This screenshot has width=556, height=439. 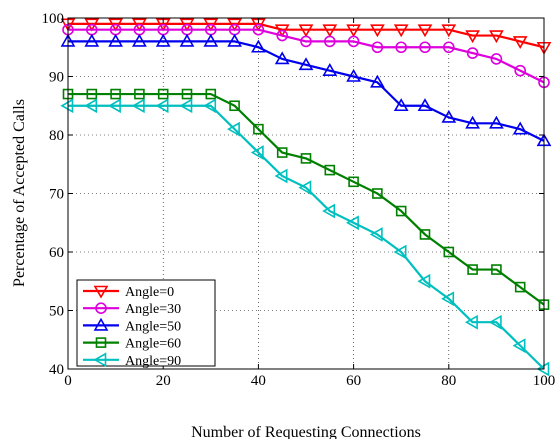 What do you see at coordinates (56, 78) in the screenshot?
I see `y-tick-label: 90` at bounding box center [56, 78].